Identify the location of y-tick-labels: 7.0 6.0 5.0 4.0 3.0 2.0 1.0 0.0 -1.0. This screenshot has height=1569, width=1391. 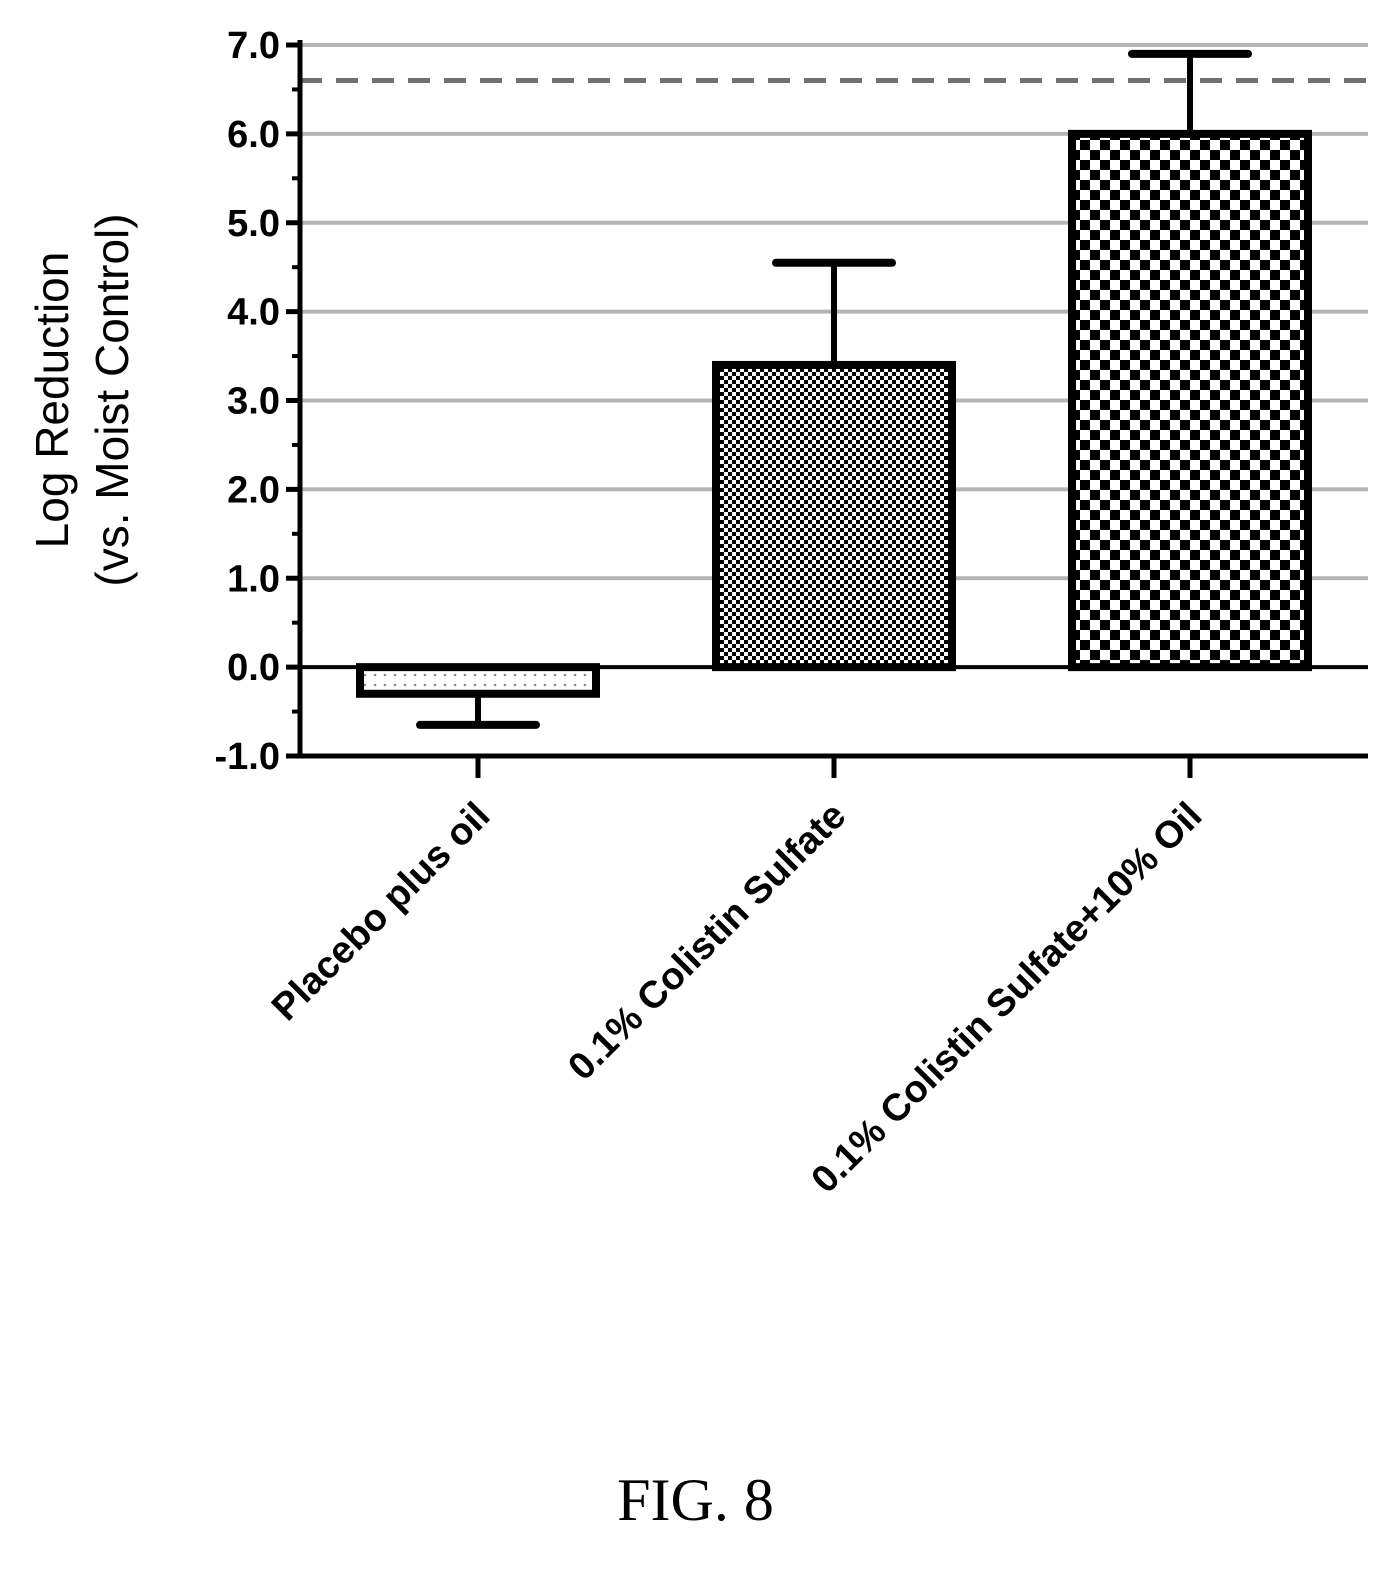
(247, 401).